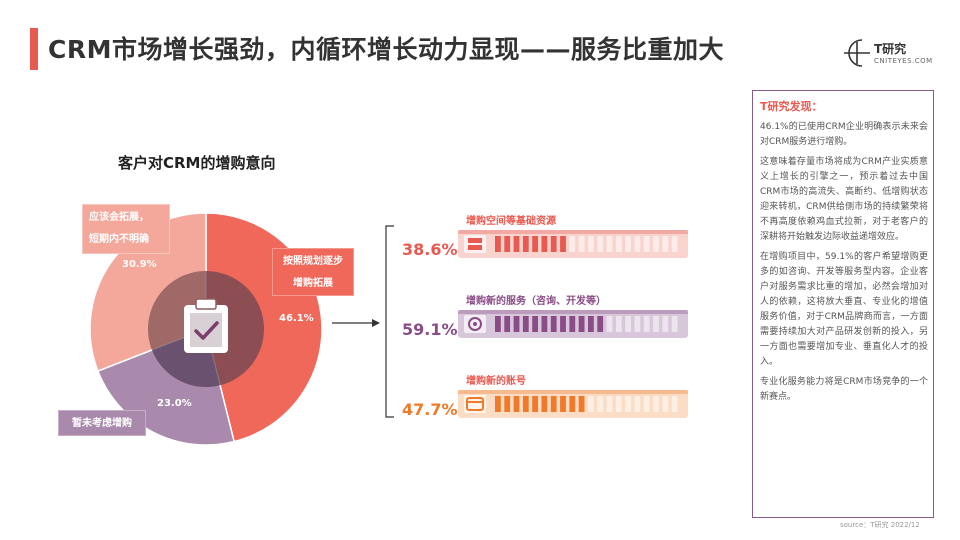 This screenshot has width=960, height=540. I want to click on pie-label-plan: 46.1%, so click(296, 318).